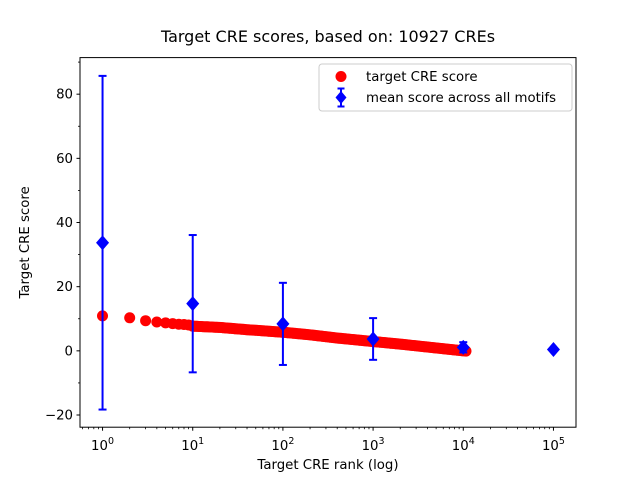 The image size is (640, 484). I want to click on y-tick-label: 60, so click(64, 159).